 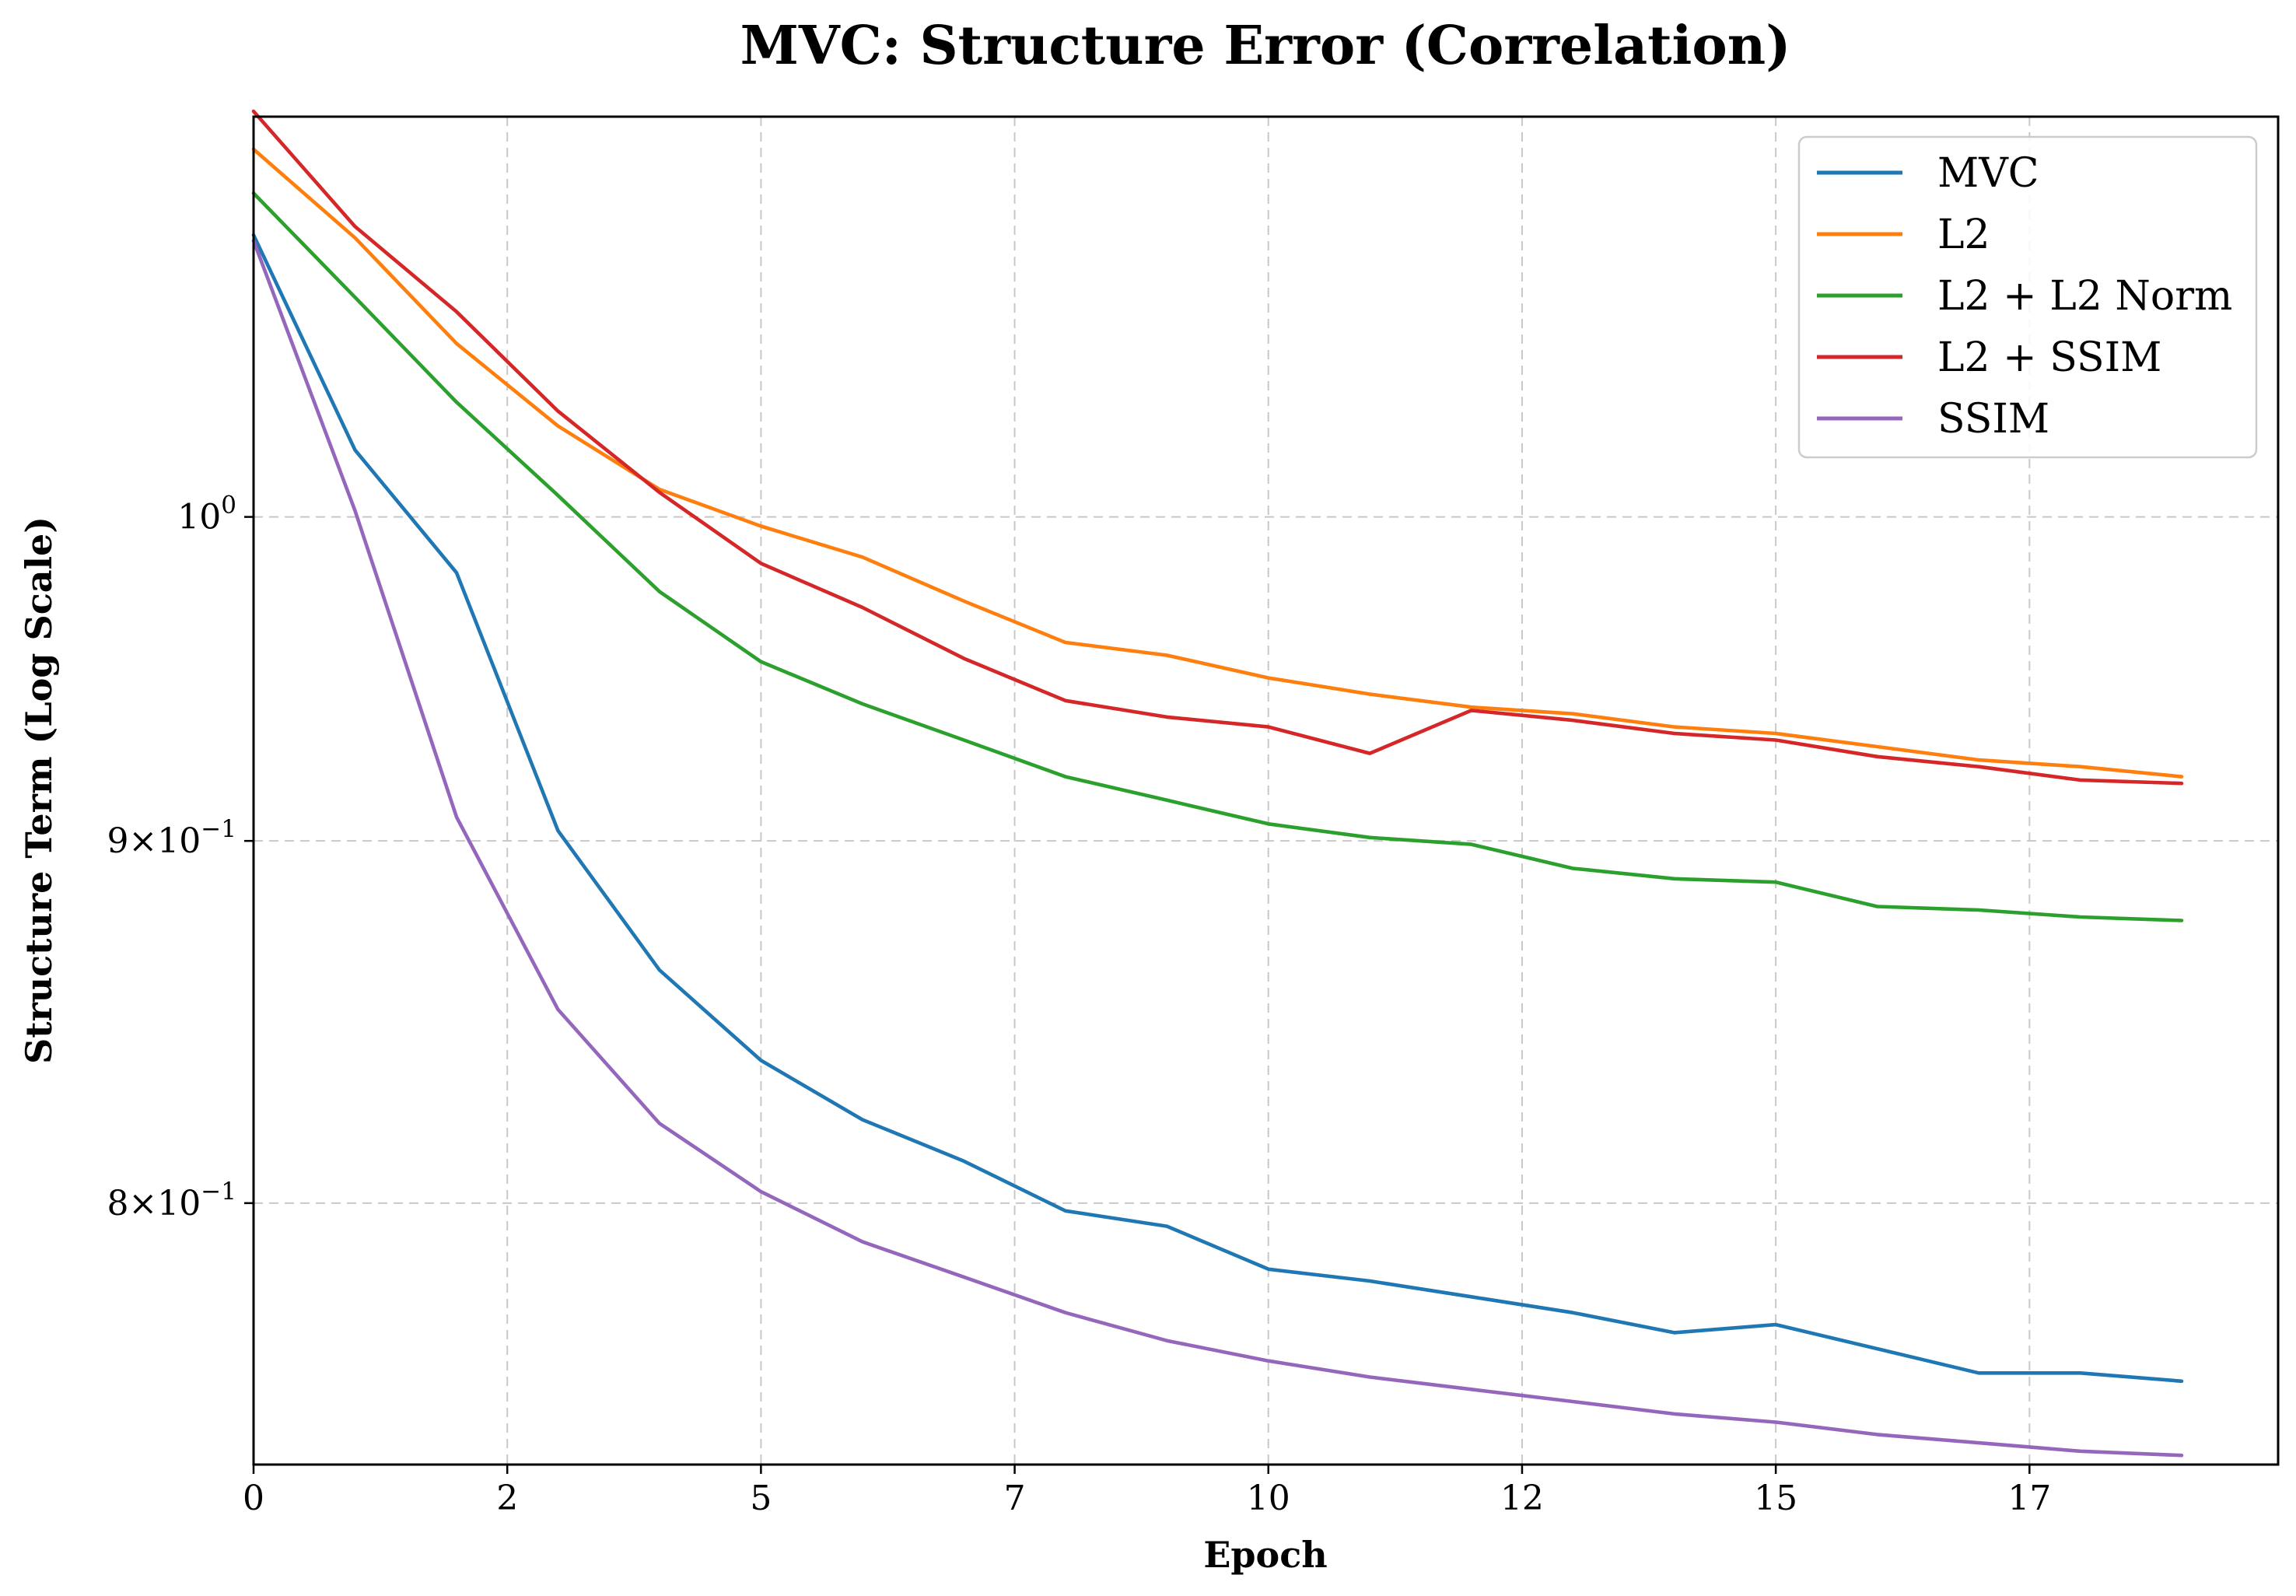 What do you see at coordinates (761, 1499) in the screenshot?
I see `x-tick-label: 5` at bounding box center [761, 1499].